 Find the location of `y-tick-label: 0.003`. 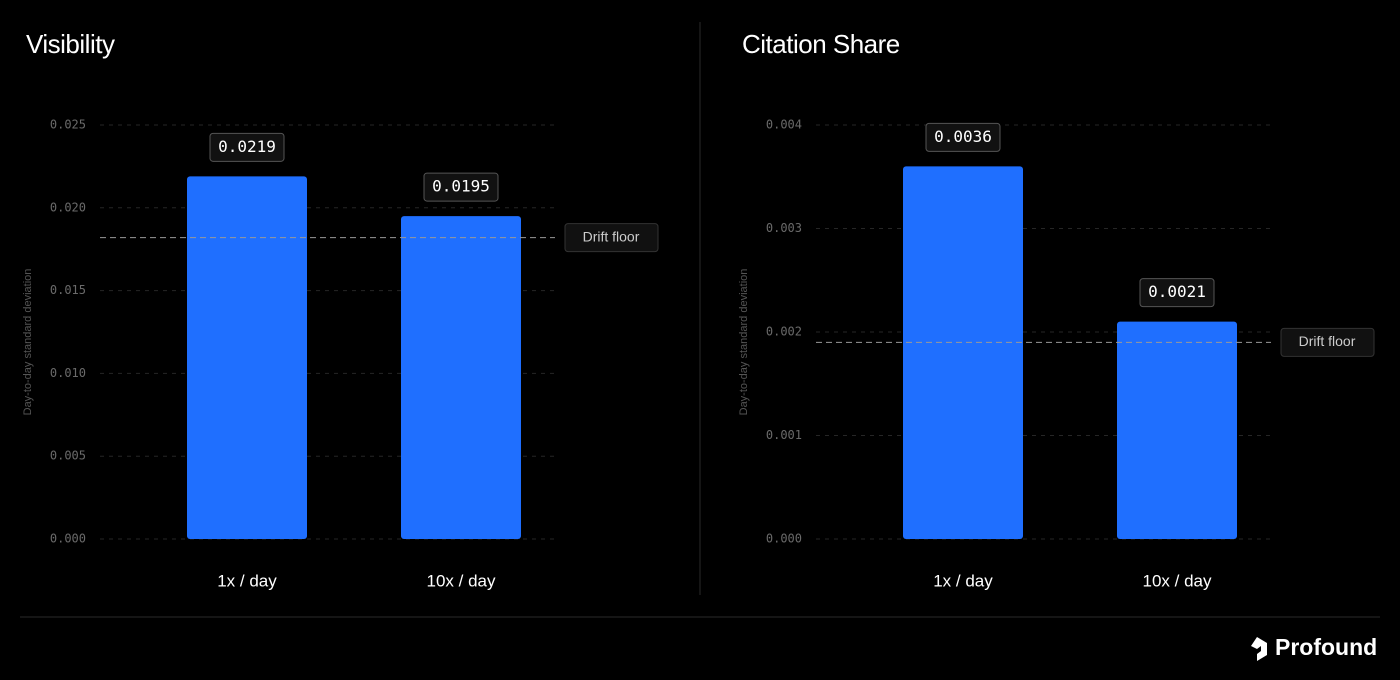

y-tick-label: 0.003 is located at coordinates (784, 228).